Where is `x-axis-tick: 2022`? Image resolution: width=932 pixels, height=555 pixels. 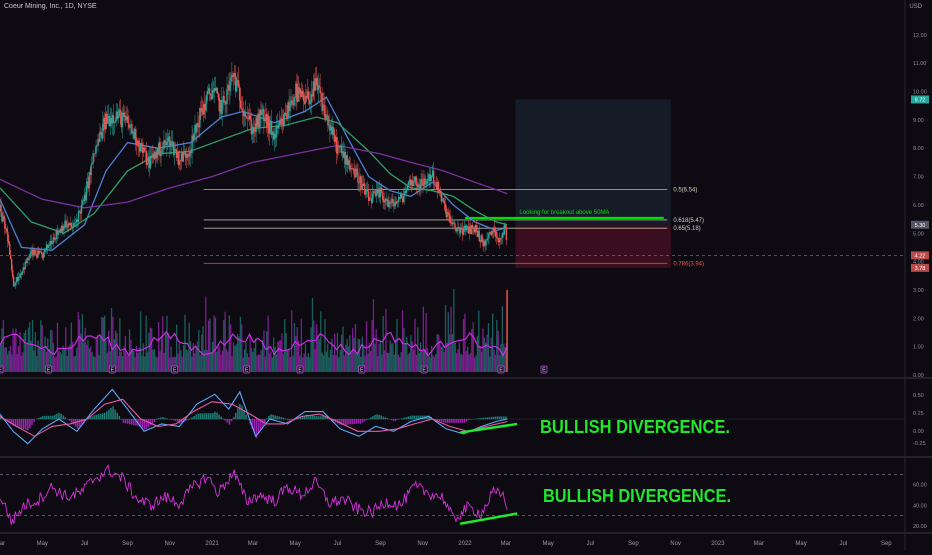
x-axis-tick: 2022 is located at coordinates (465, 544).